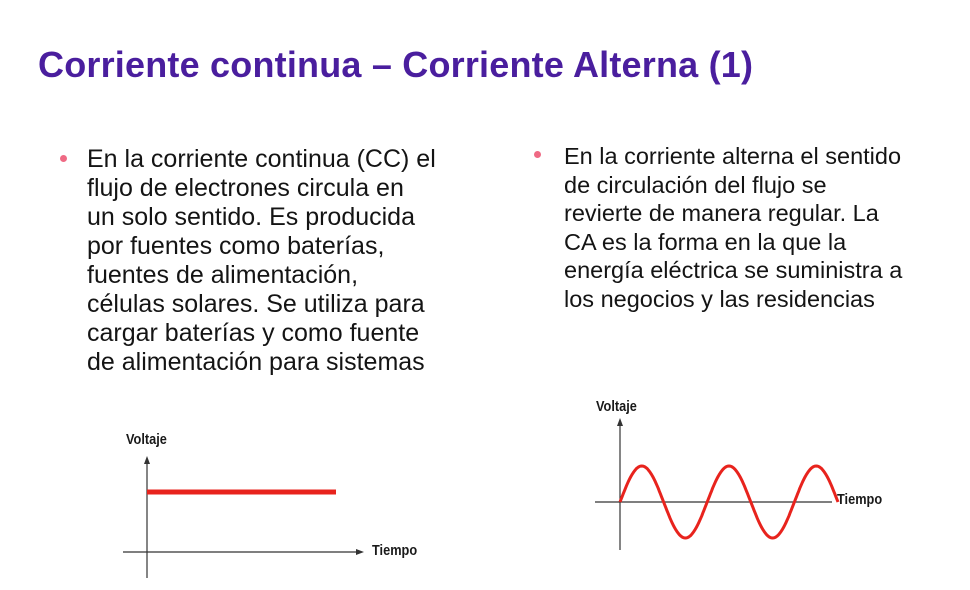 Image resolution: width=970 pixels, height=590 pixels. I want to click on dc-graph: Voltaje Tiempo, so click(280, 507).